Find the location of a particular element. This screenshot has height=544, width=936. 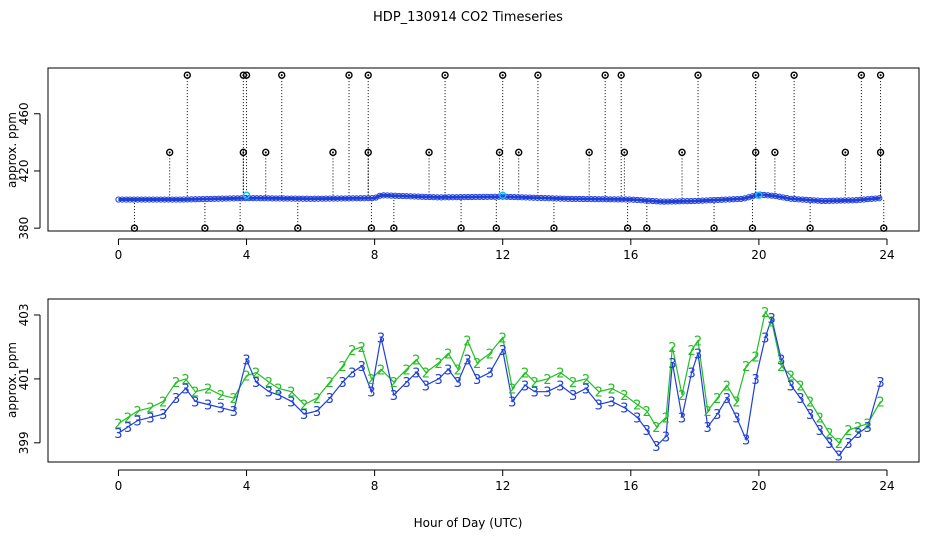

x-axis-label: Hour of Day (UTC) is located at coordinates (468, 523).